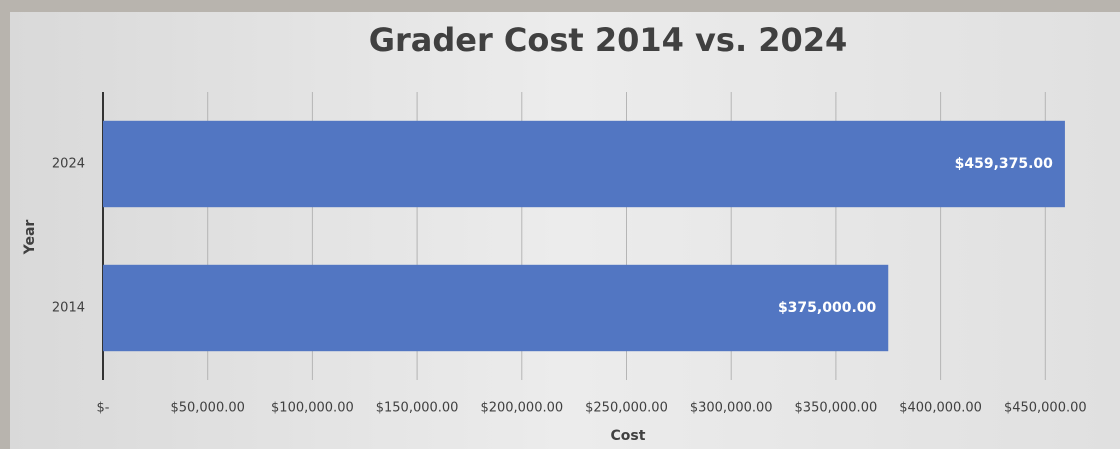 The height and width of the screenshot is (449, 1120). I want to click on y-tick-label: 2024, so click(68, 164).